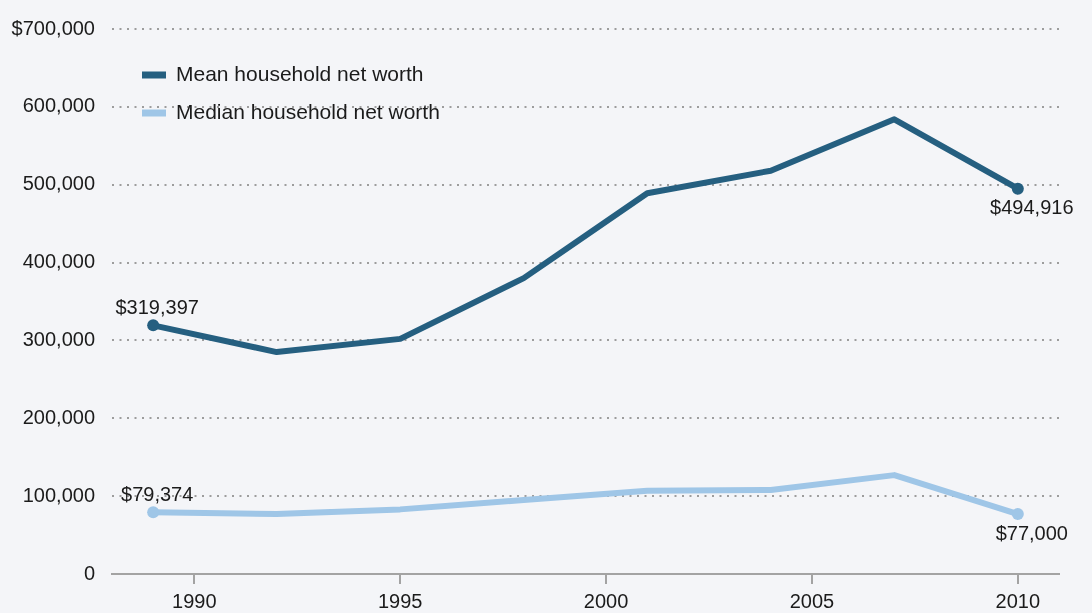  Describe the element at coordinates (58, 183) in the screenshot. I see `y-tick-label: 500,000` at that location.